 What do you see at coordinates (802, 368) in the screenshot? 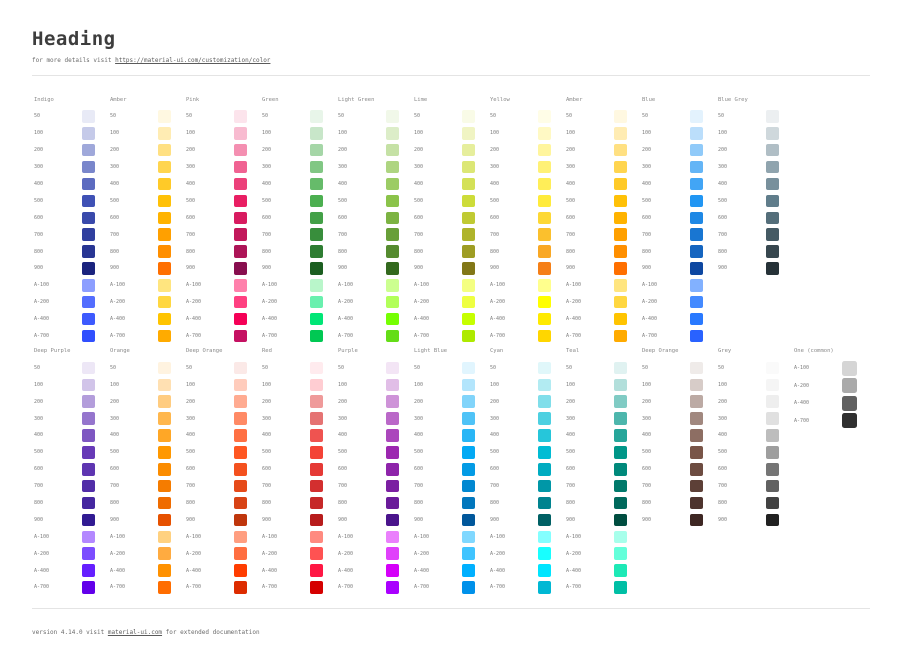
I see `shade-label: A-100` at bounding box center [802, 368].